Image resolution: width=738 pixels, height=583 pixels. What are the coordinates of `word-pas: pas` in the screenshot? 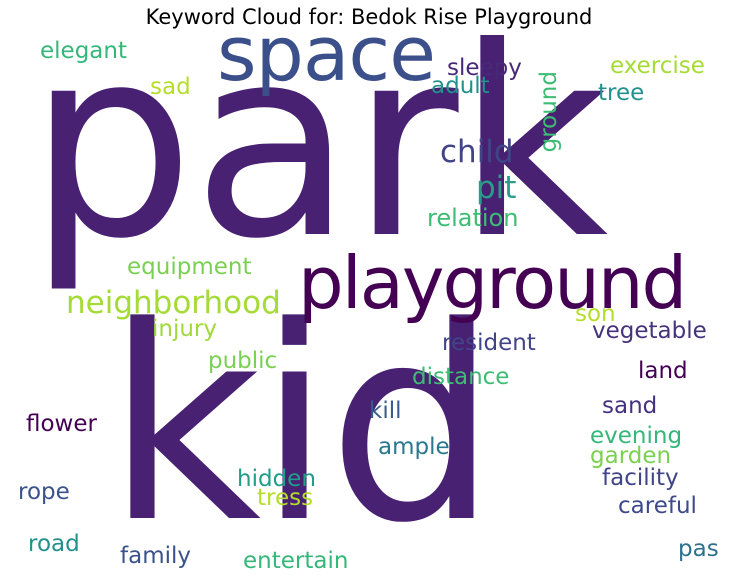 It's located at (698, 549).